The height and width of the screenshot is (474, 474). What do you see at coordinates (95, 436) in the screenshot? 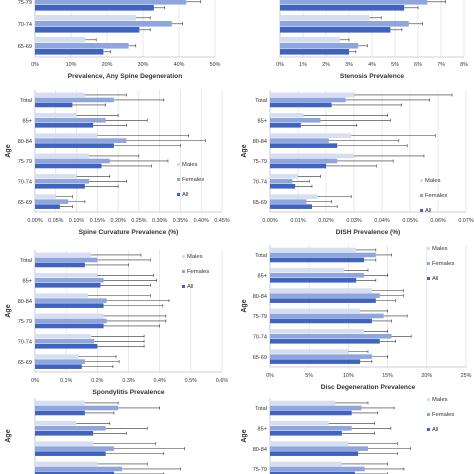
I see `chart-panel-7: Age` at bounding box center [95, 436].